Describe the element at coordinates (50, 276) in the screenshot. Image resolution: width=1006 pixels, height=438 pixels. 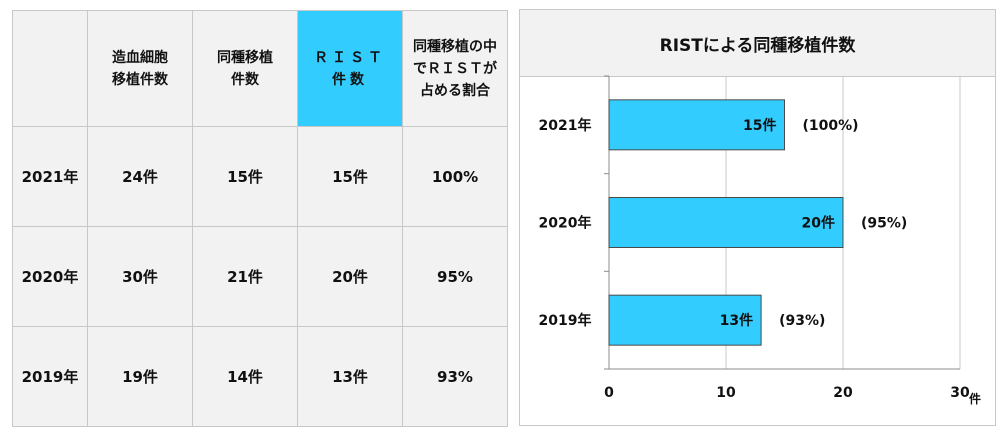
I see `row-header-year: 2020年` at that location.